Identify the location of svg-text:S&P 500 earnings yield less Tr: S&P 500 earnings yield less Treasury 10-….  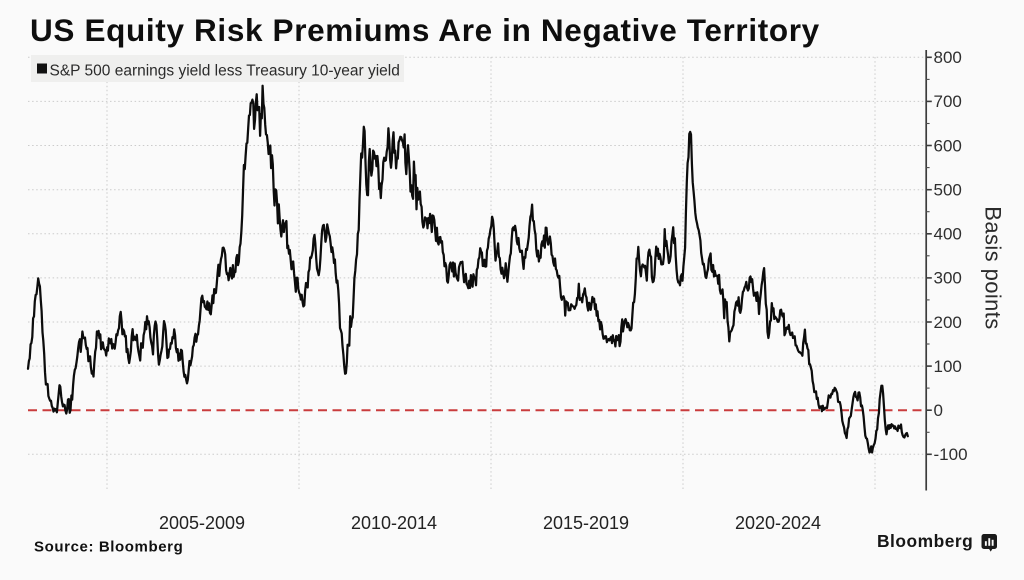
(225, 71).